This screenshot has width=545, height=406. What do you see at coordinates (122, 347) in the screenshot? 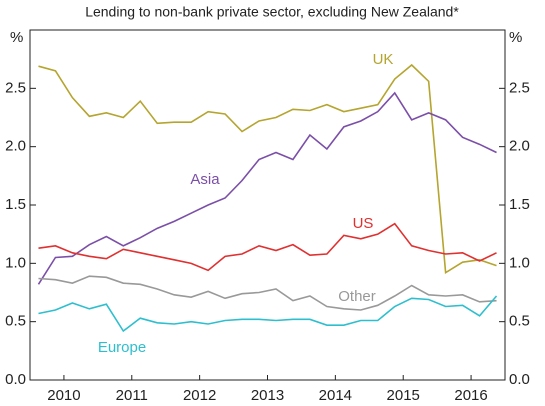
I see `series-label: Europe` at bounding box center [122, 347].